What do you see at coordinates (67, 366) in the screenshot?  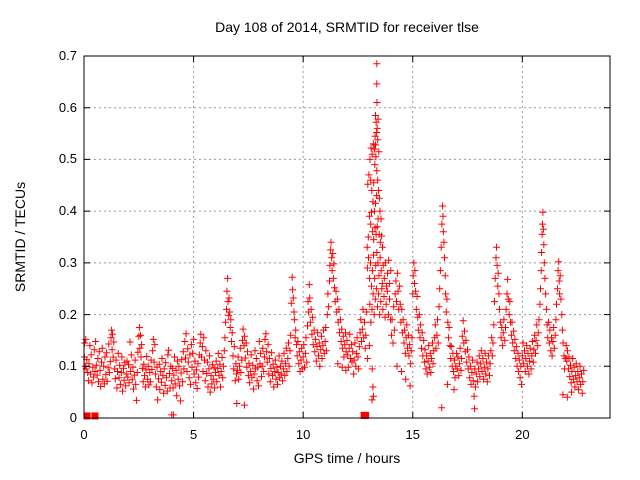 I see `y-tick-label: 0.1` at bounding box center [67, 366].